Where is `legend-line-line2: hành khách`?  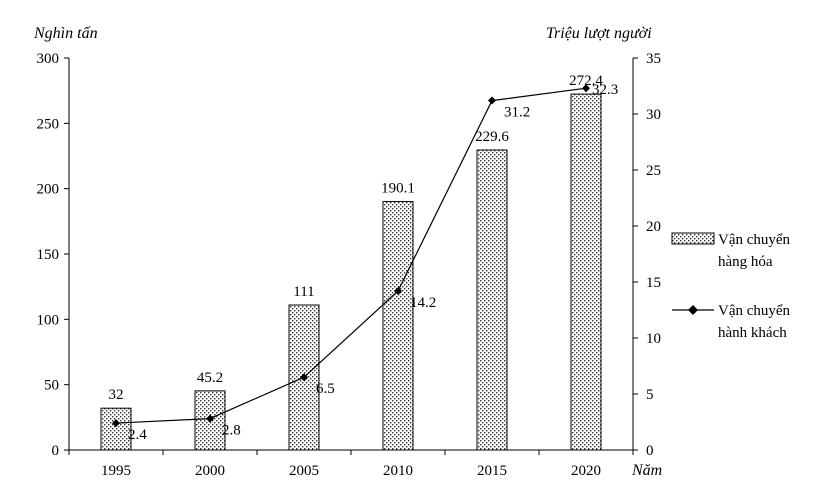 legend-line-line2: hành khách is located at coordinates (752, 333).